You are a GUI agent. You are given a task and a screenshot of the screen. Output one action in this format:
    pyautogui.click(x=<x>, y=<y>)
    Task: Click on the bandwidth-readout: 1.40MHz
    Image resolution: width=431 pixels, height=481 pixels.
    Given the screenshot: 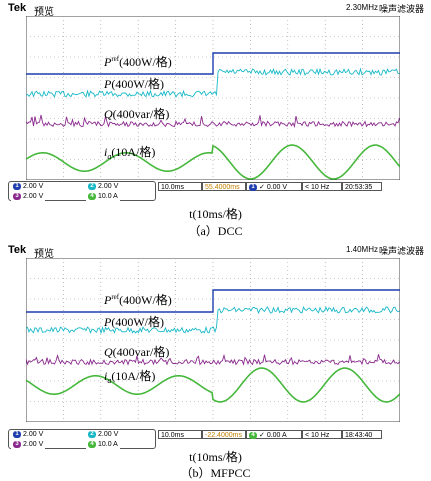 What is the action you would take?
    pyautogui.click(x=361, y=249)
    